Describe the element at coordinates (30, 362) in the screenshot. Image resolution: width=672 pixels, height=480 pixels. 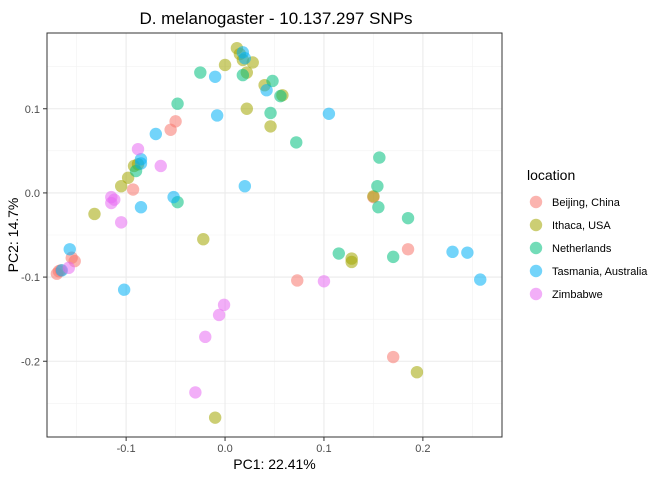
I see `y-tick-label: -0.2` at that location.